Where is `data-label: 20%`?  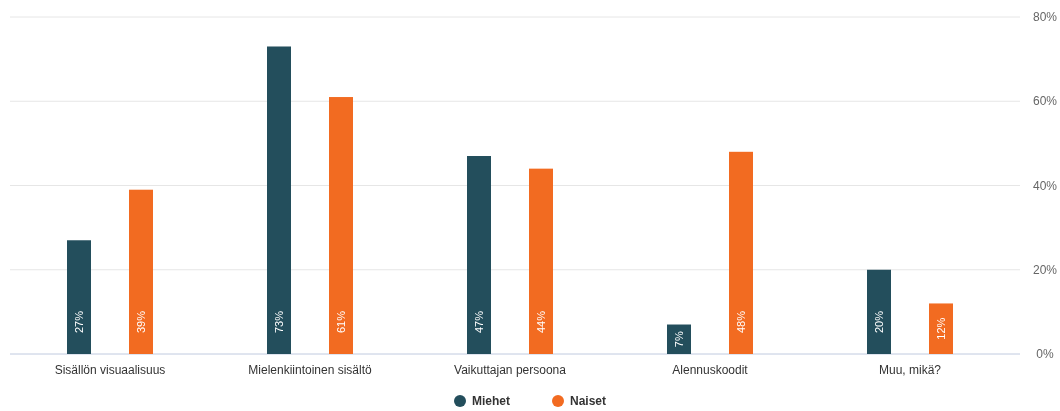 data-label: 20% is located at coordinates (879, 322).